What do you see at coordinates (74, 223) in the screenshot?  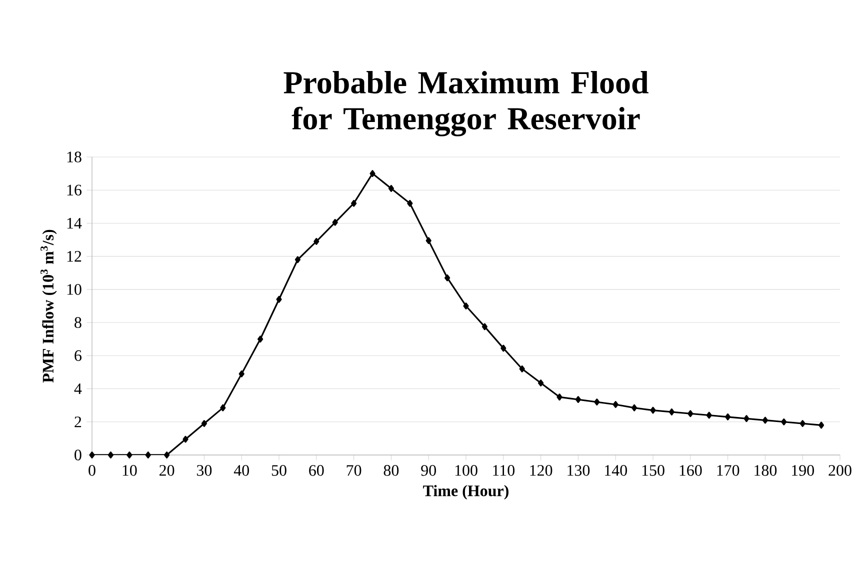 I see `y-tick-label: 14` at bounding box center [74, 223].